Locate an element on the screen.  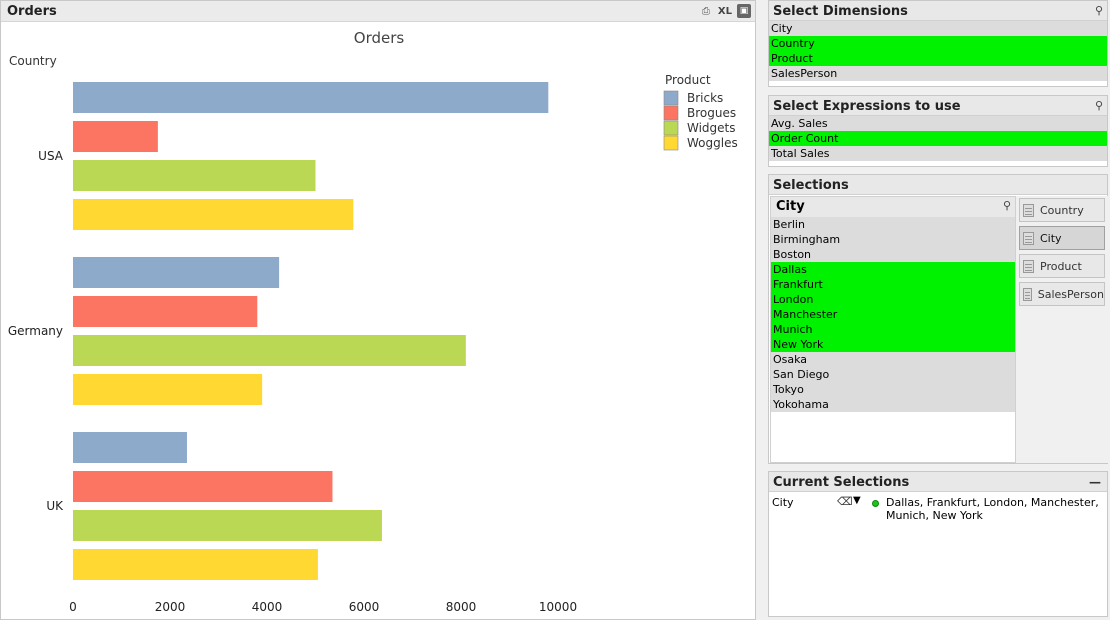
bar-germany-woggles is located at coordinates (168, 389).